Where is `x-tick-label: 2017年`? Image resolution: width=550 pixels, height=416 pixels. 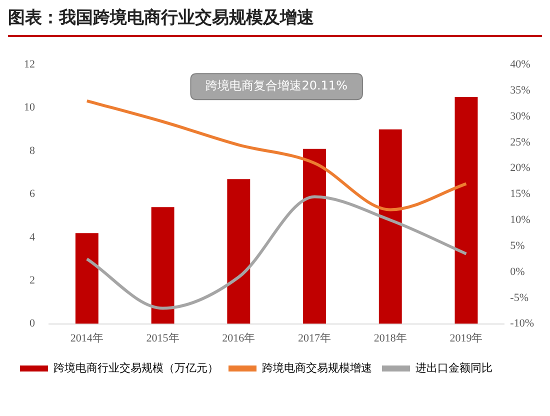
x-tick-label: 2017年 is located at coordinates (315, 338).